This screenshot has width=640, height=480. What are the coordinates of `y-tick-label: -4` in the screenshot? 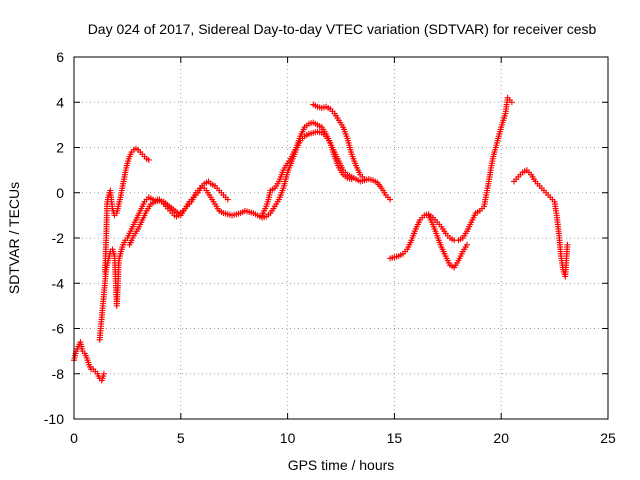 It's located at (58, 283).